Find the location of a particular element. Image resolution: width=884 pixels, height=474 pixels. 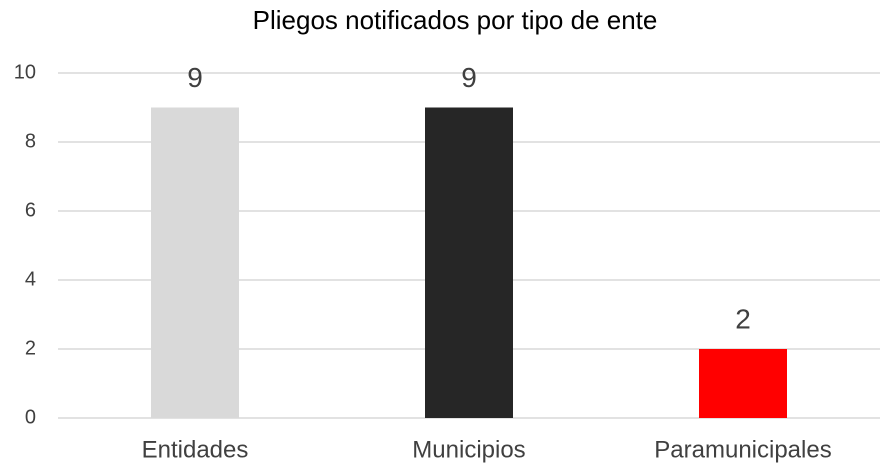

y-tick-label: 0 is located at coordinates (30, 417).